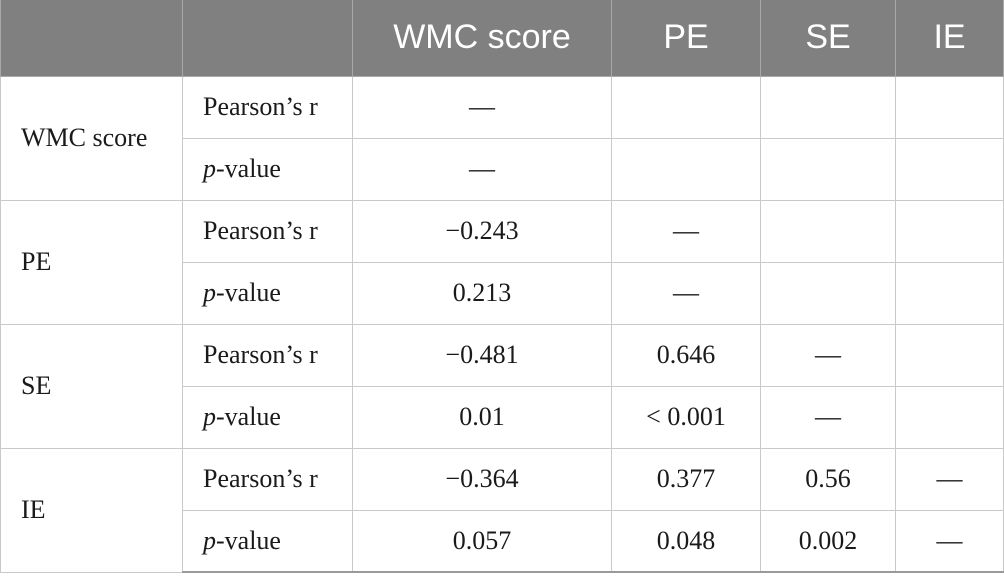 The width and height of the screenshot is (1004, 588). I want to click on table-row: p-value 0.213 —, so click(502, 293).